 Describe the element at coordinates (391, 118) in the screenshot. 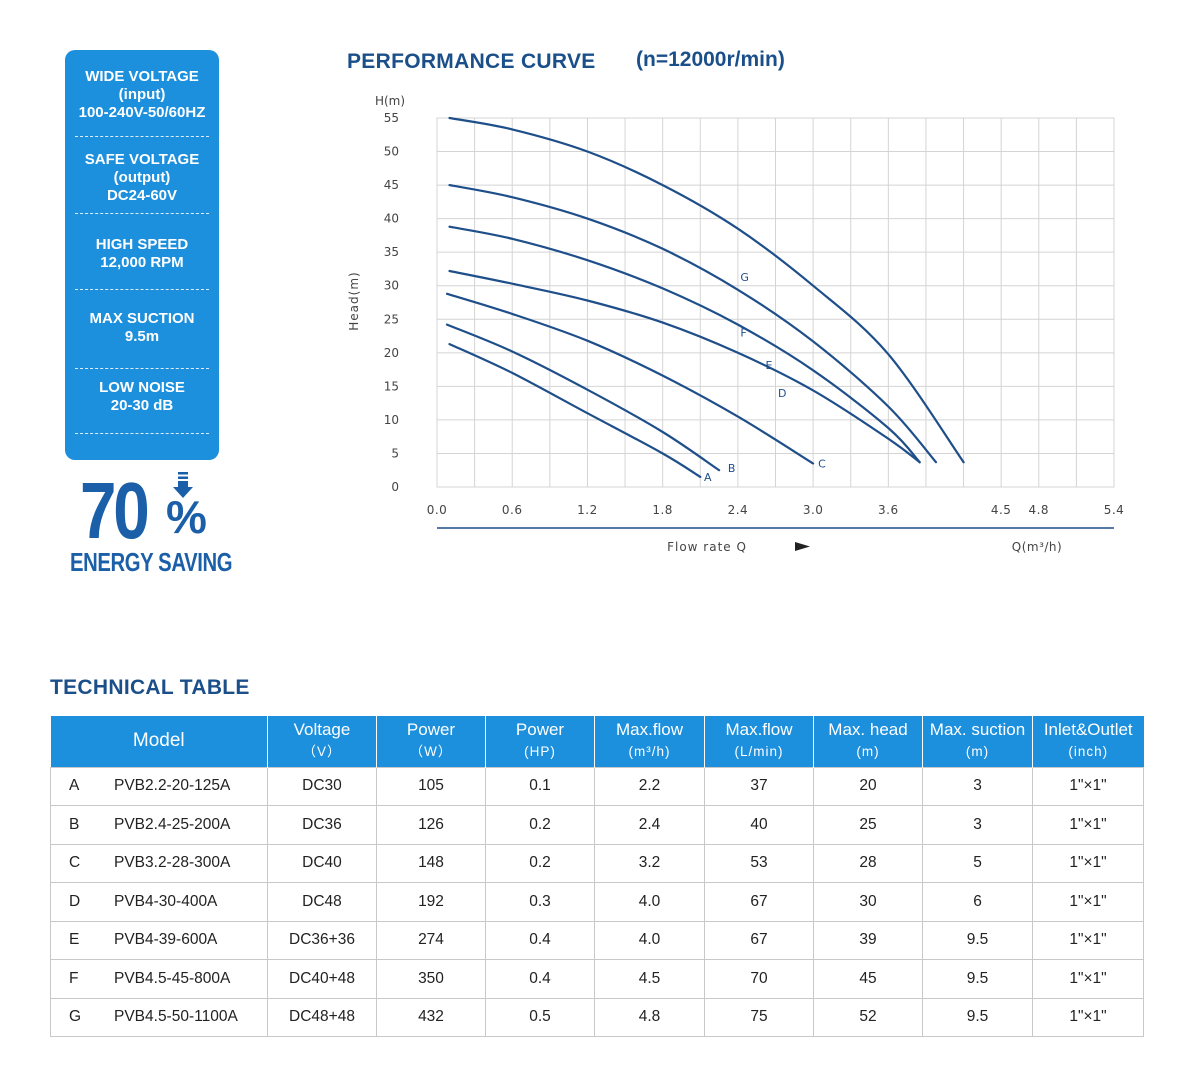

I see `y-tick-label: 55` at that location.